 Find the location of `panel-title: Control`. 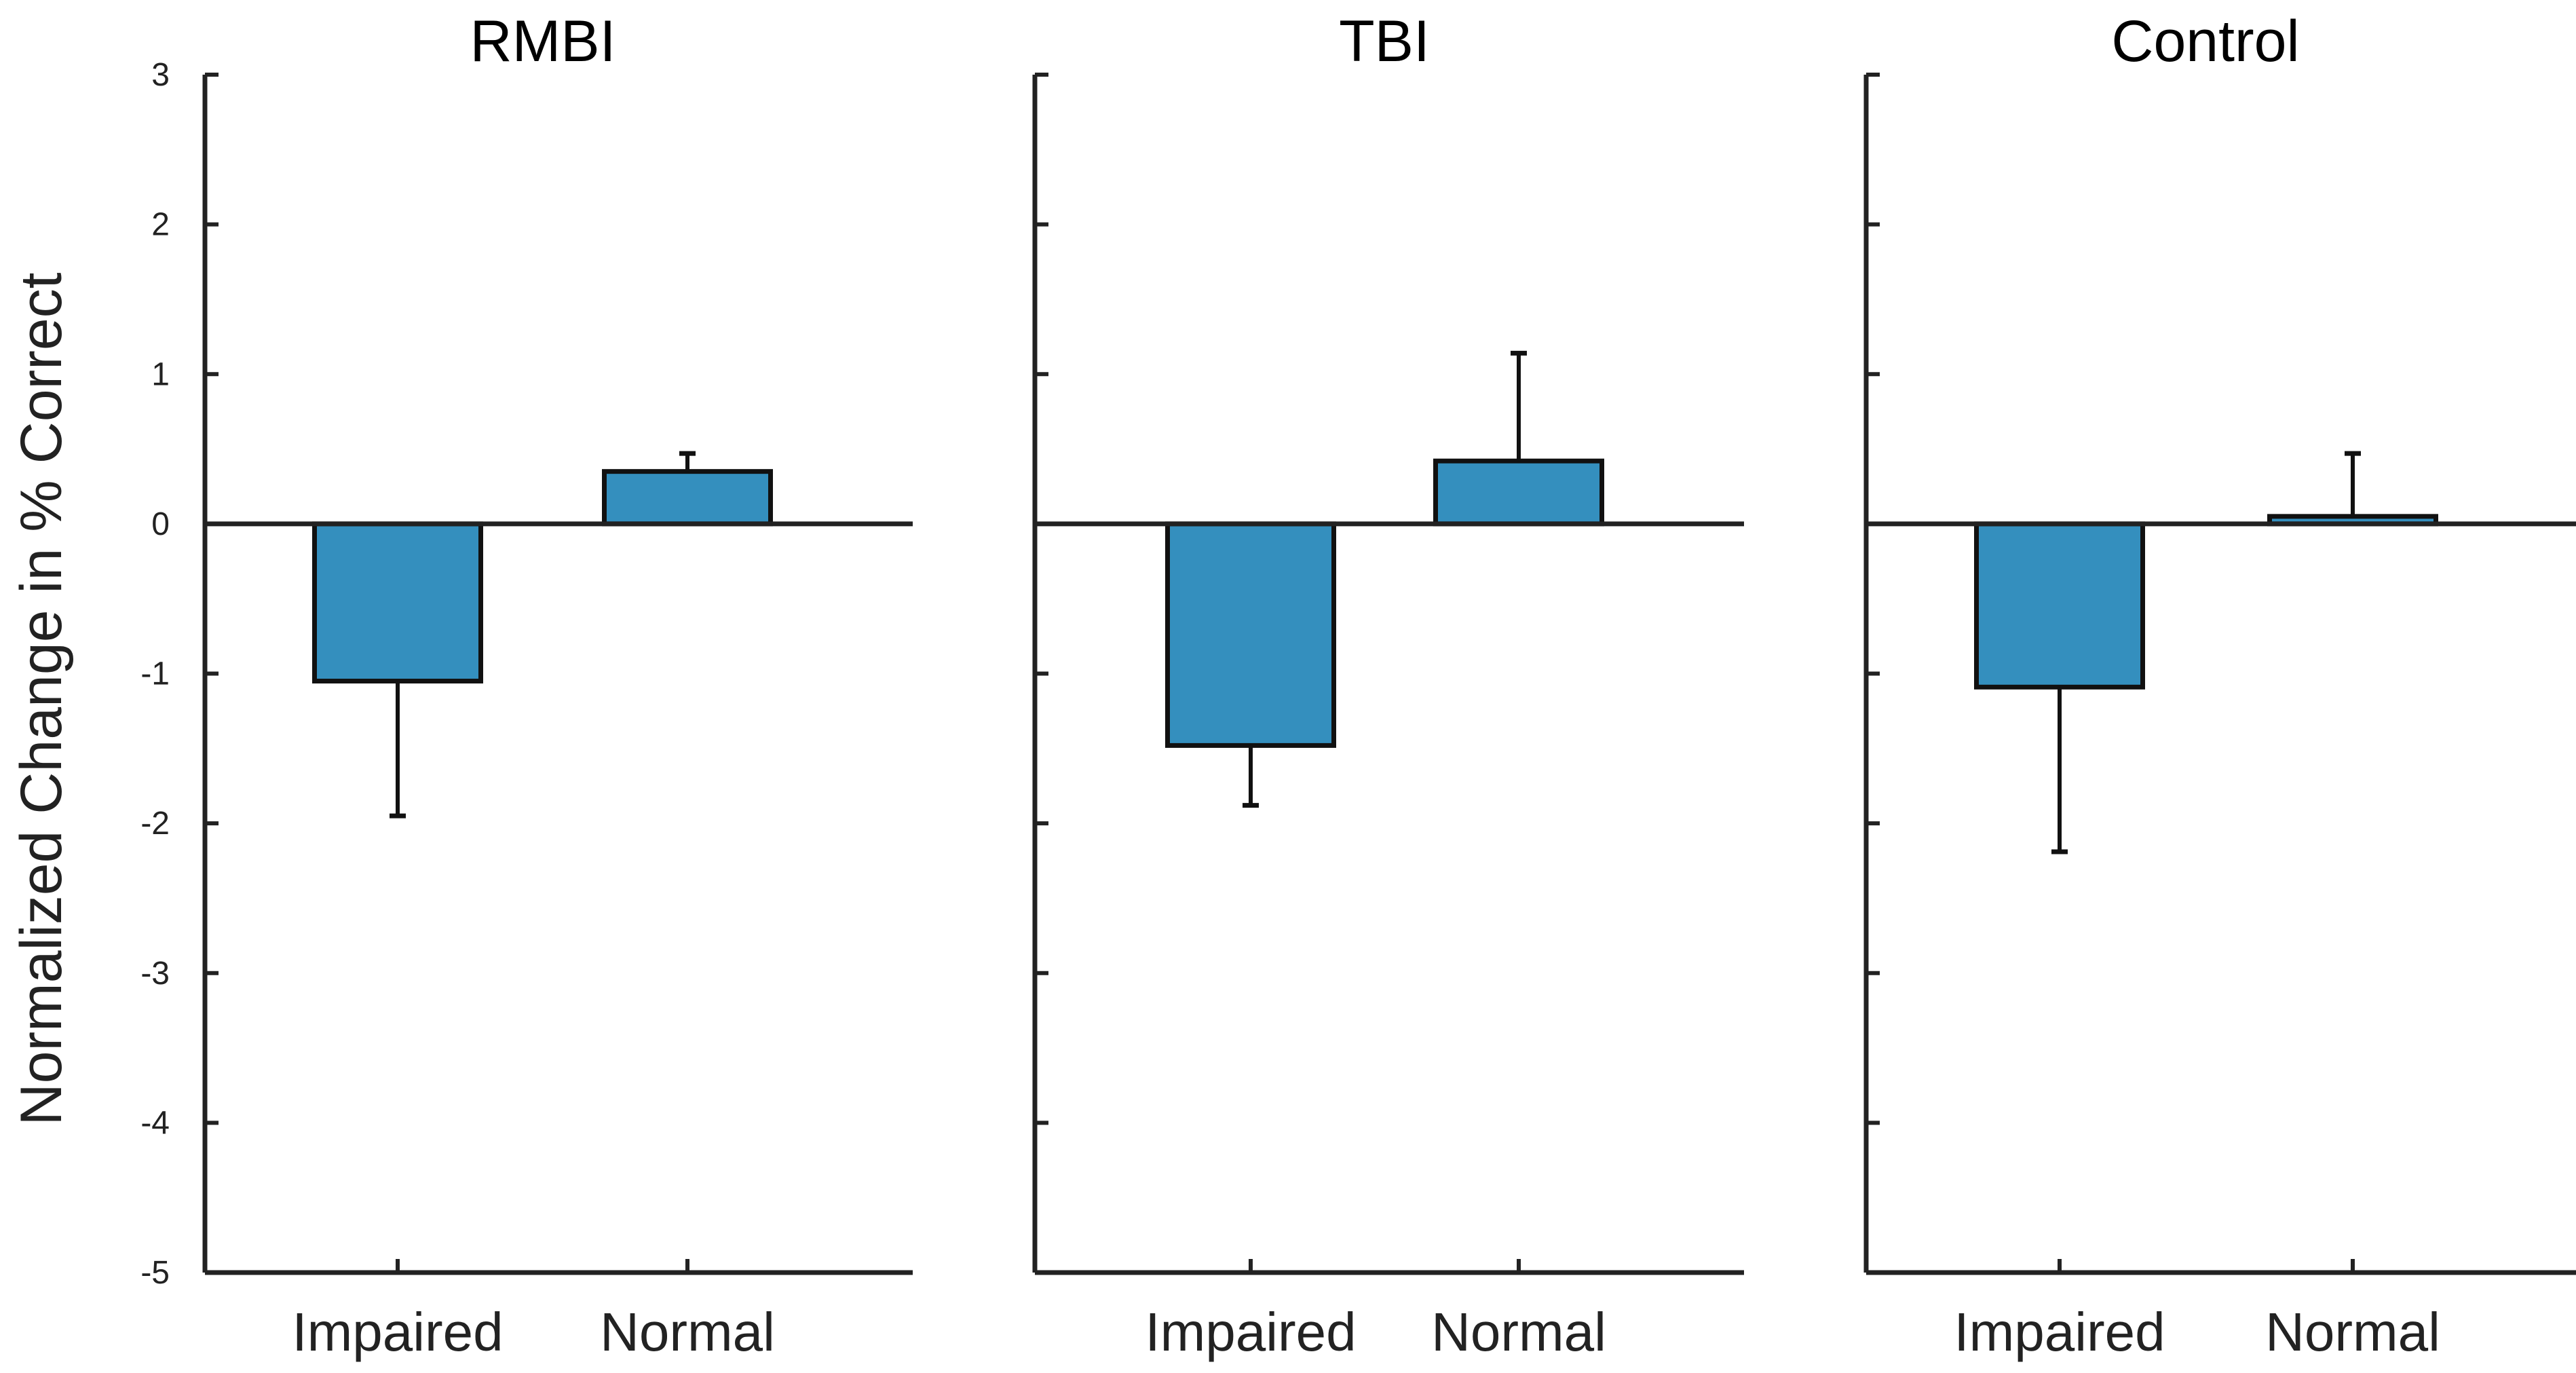

panel-title: Control is located at coordinates (2205, 41).